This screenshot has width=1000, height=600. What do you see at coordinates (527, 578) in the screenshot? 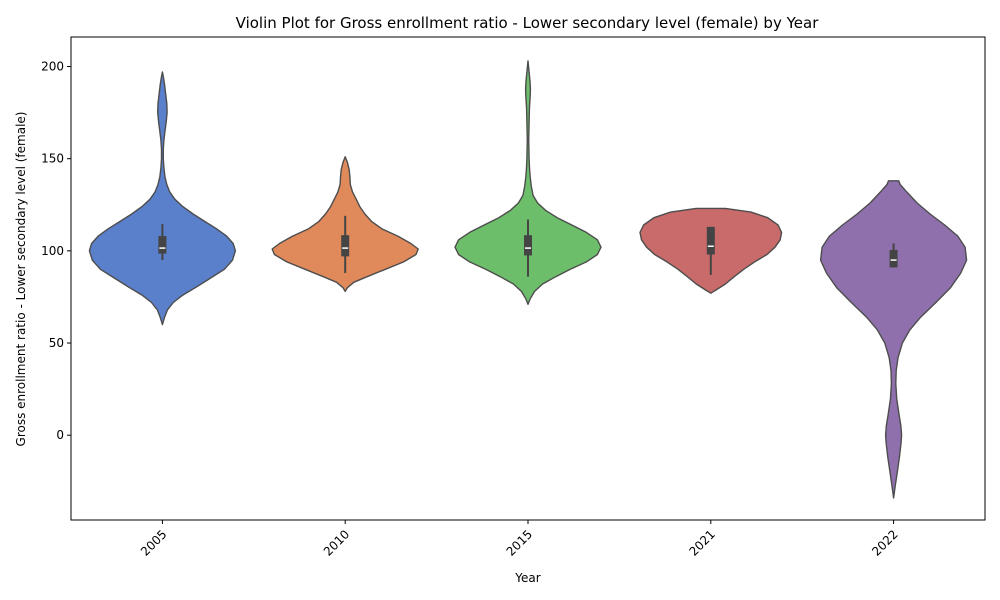
I see `x-axis-label: Year` at bounding box center [527, 578].